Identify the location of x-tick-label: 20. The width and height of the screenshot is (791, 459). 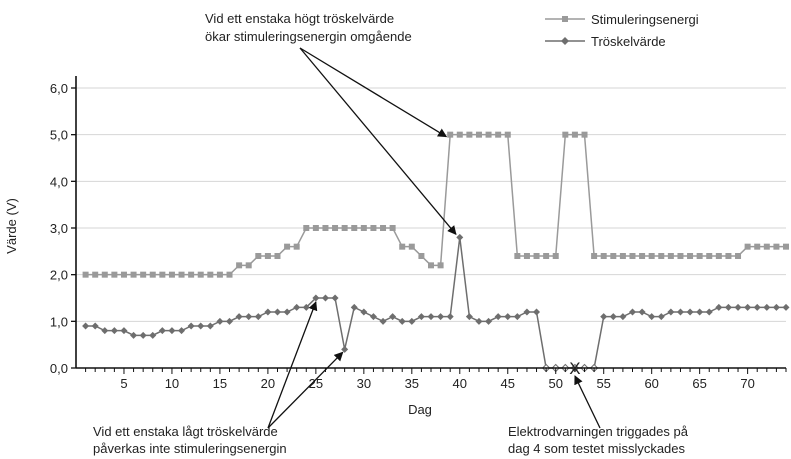
(268, 383).